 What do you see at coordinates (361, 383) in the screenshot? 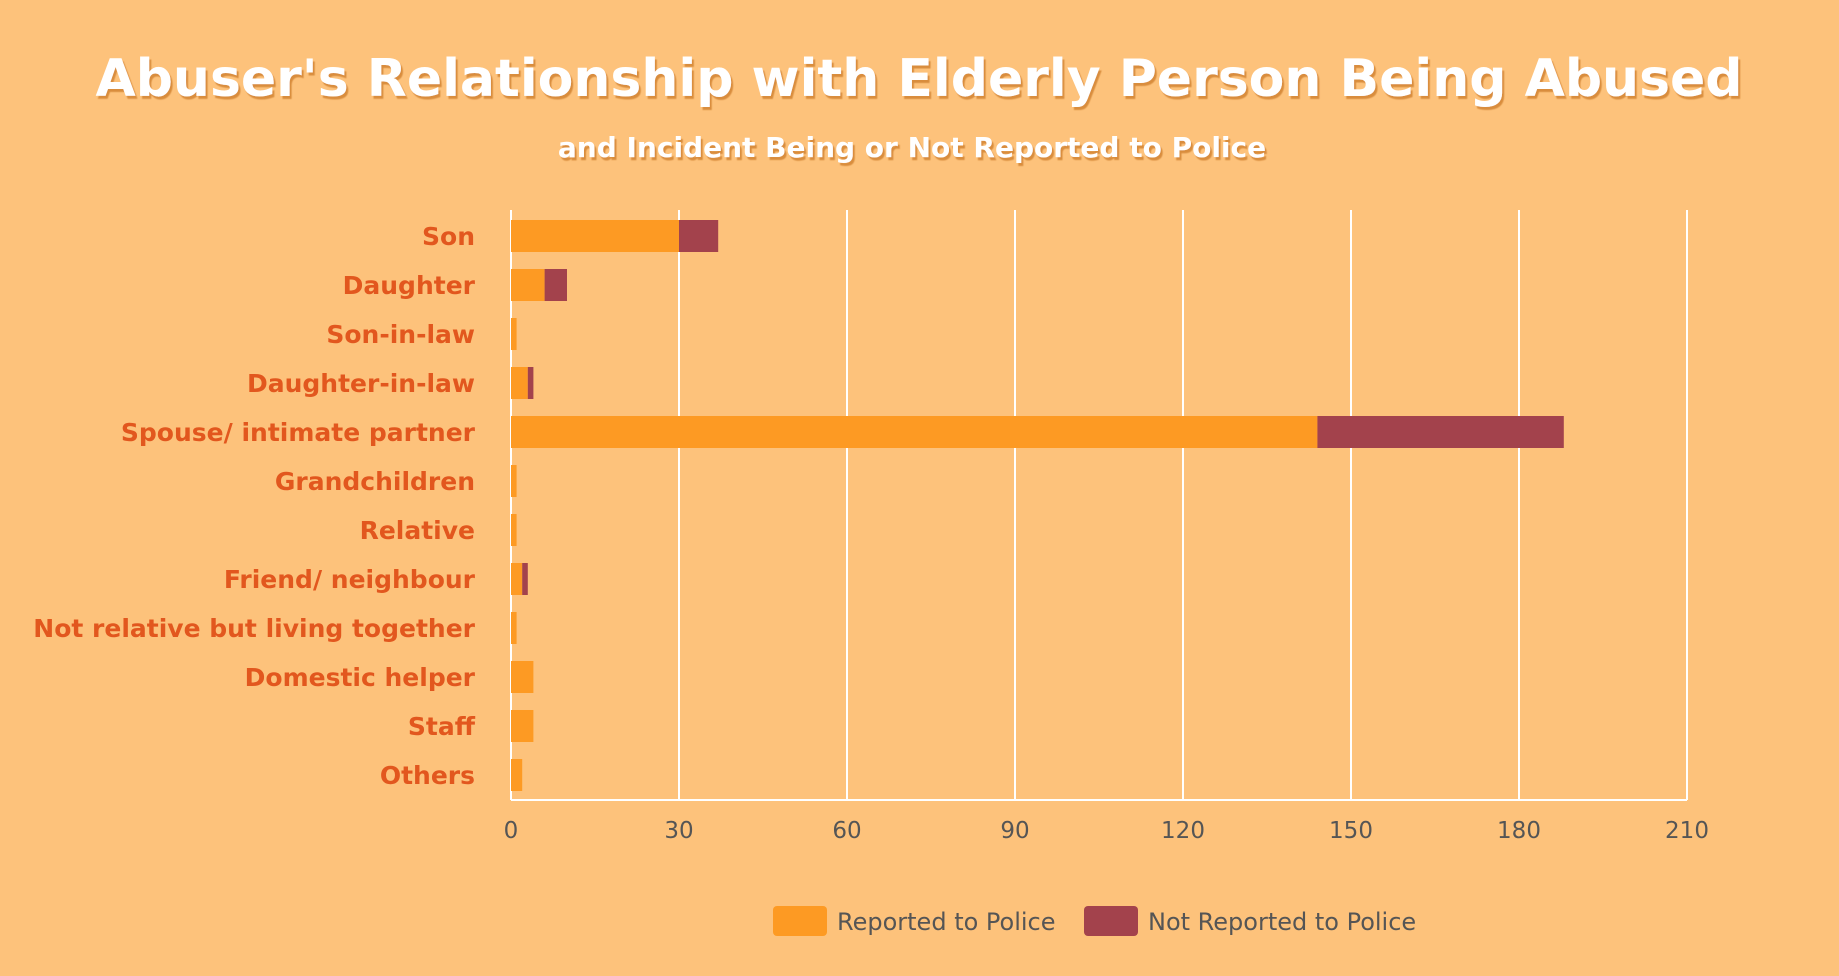
I see `category-label: Daughter-in-law` at bounding box center [361, 383].